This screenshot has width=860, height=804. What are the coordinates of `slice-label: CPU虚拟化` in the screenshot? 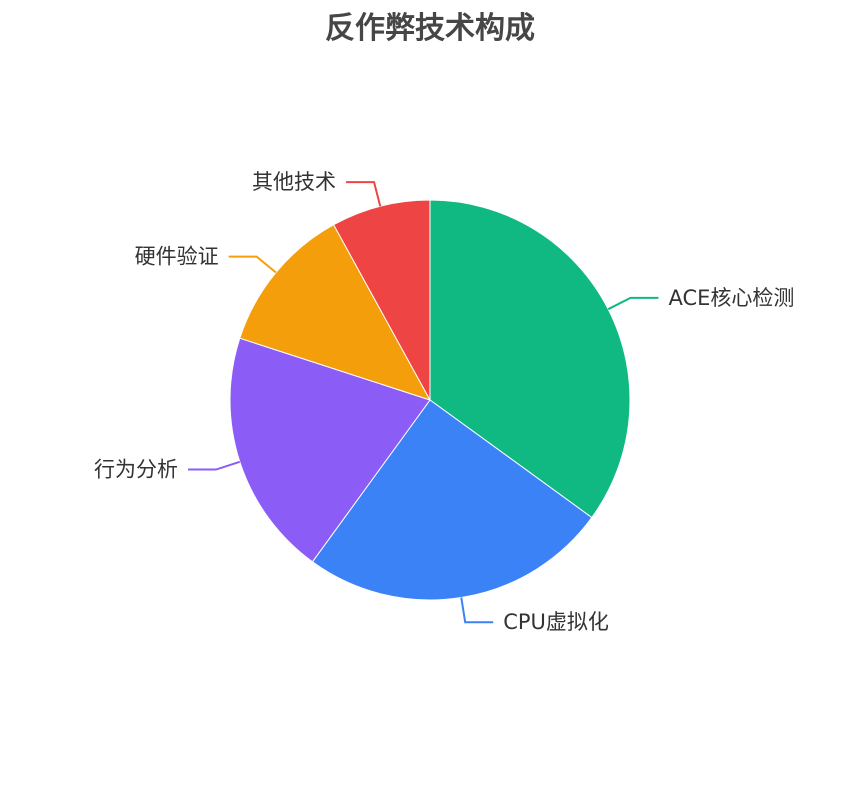 It's located at (556, 622).